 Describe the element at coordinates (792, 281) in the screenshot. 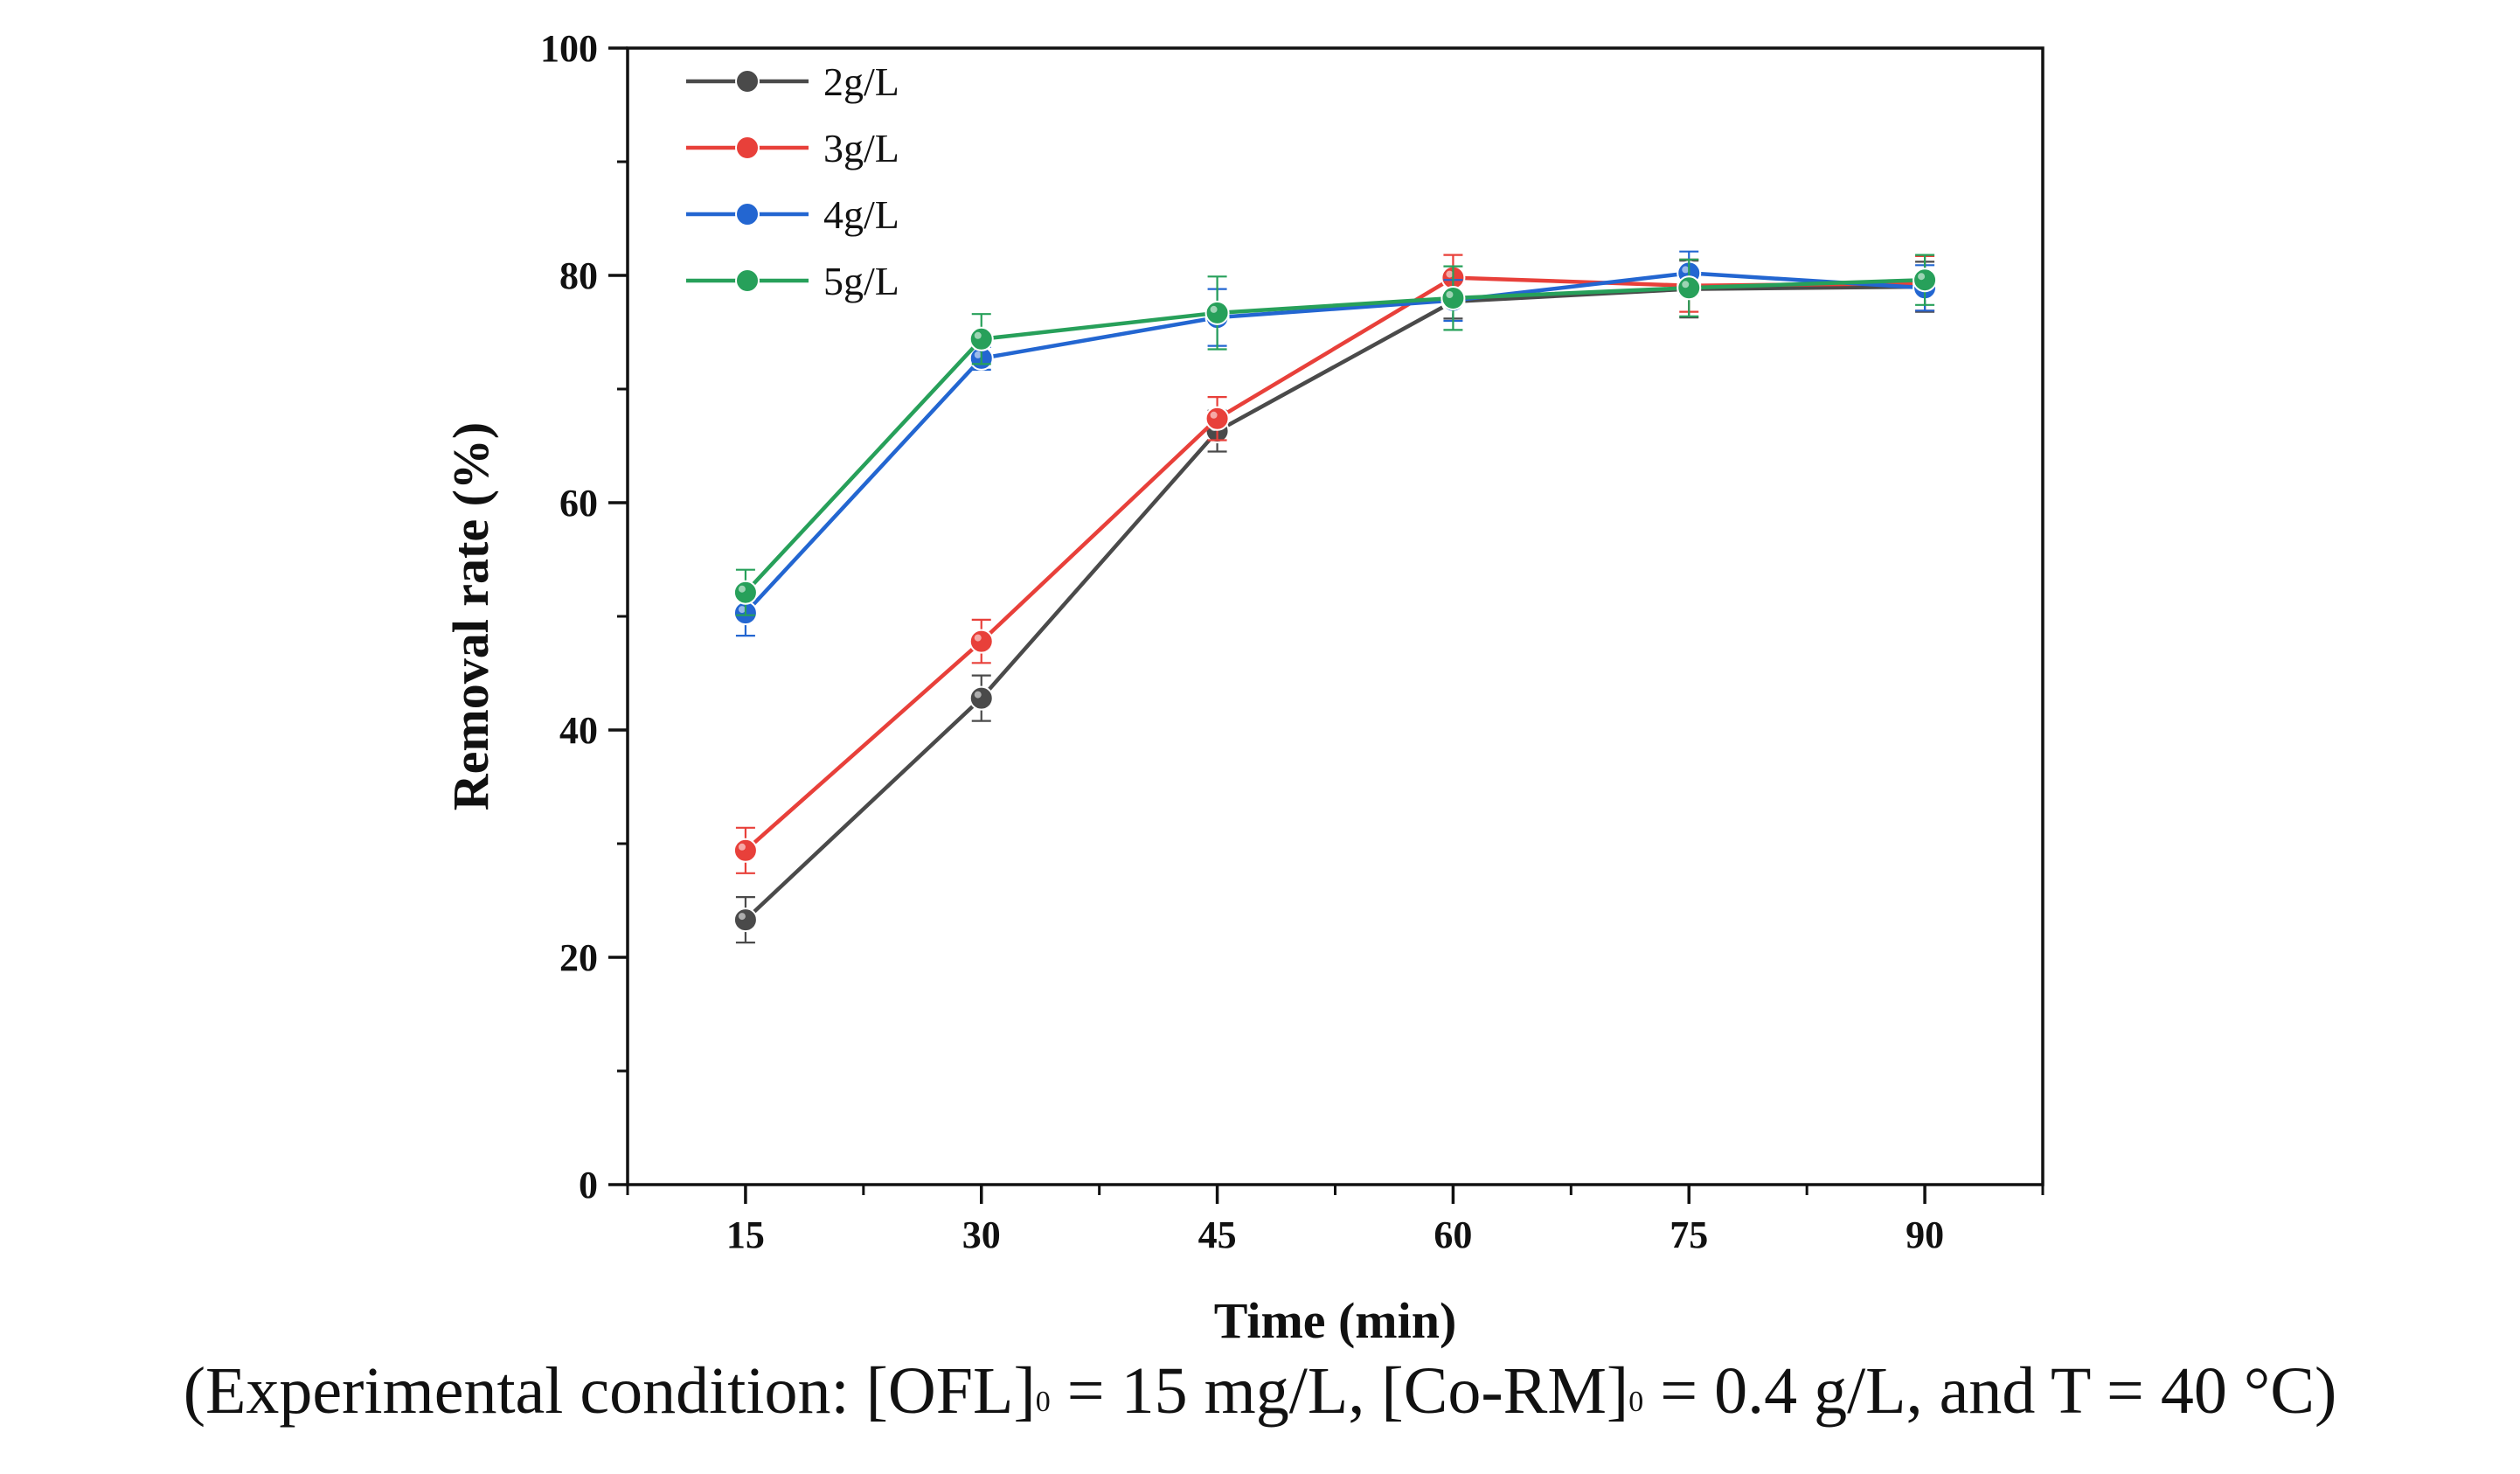

I see `legend-item-5g/L: 5g/L` at that location.